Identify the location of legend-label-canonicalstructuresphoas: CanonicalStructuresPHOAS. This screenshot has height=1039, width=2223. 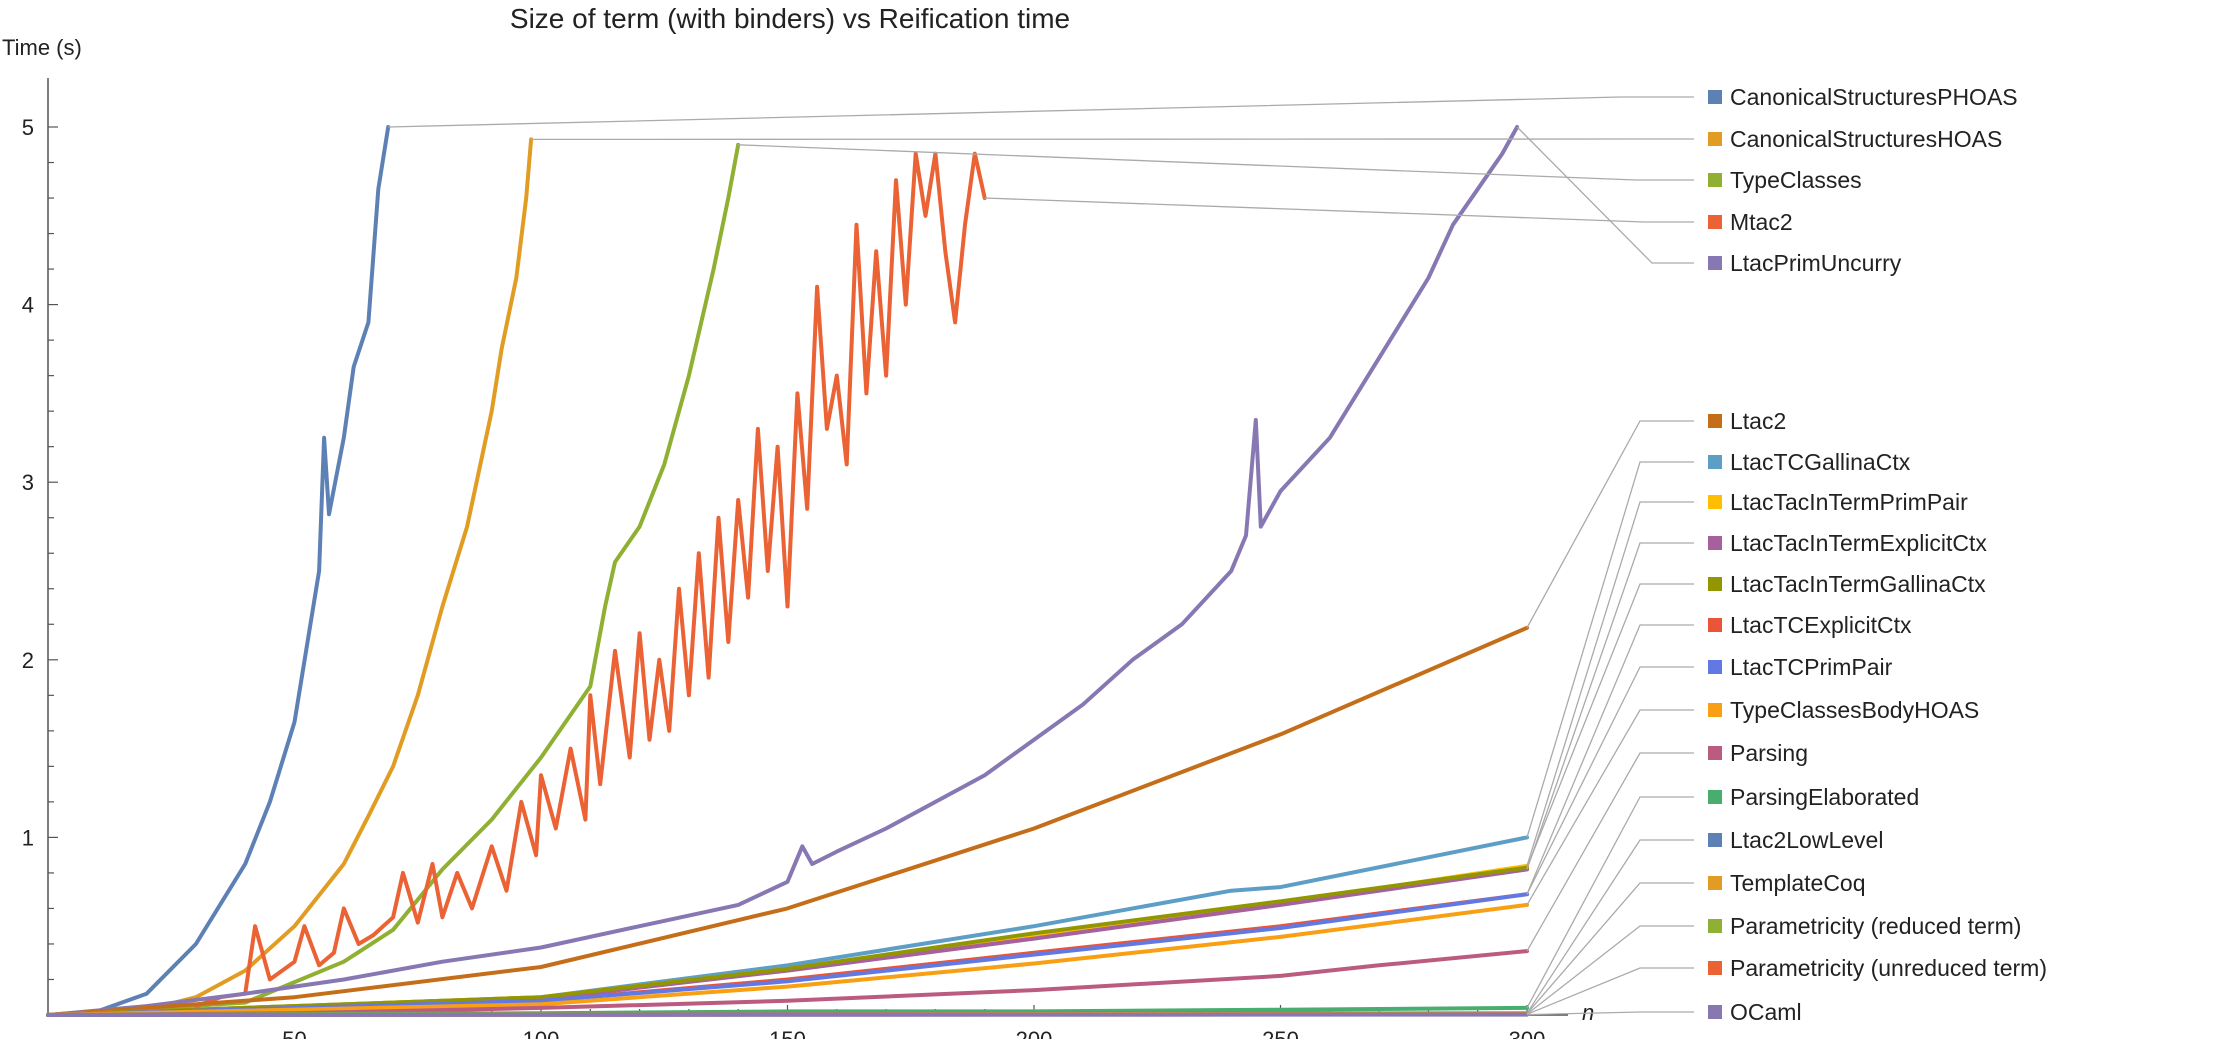
(1874, 97).